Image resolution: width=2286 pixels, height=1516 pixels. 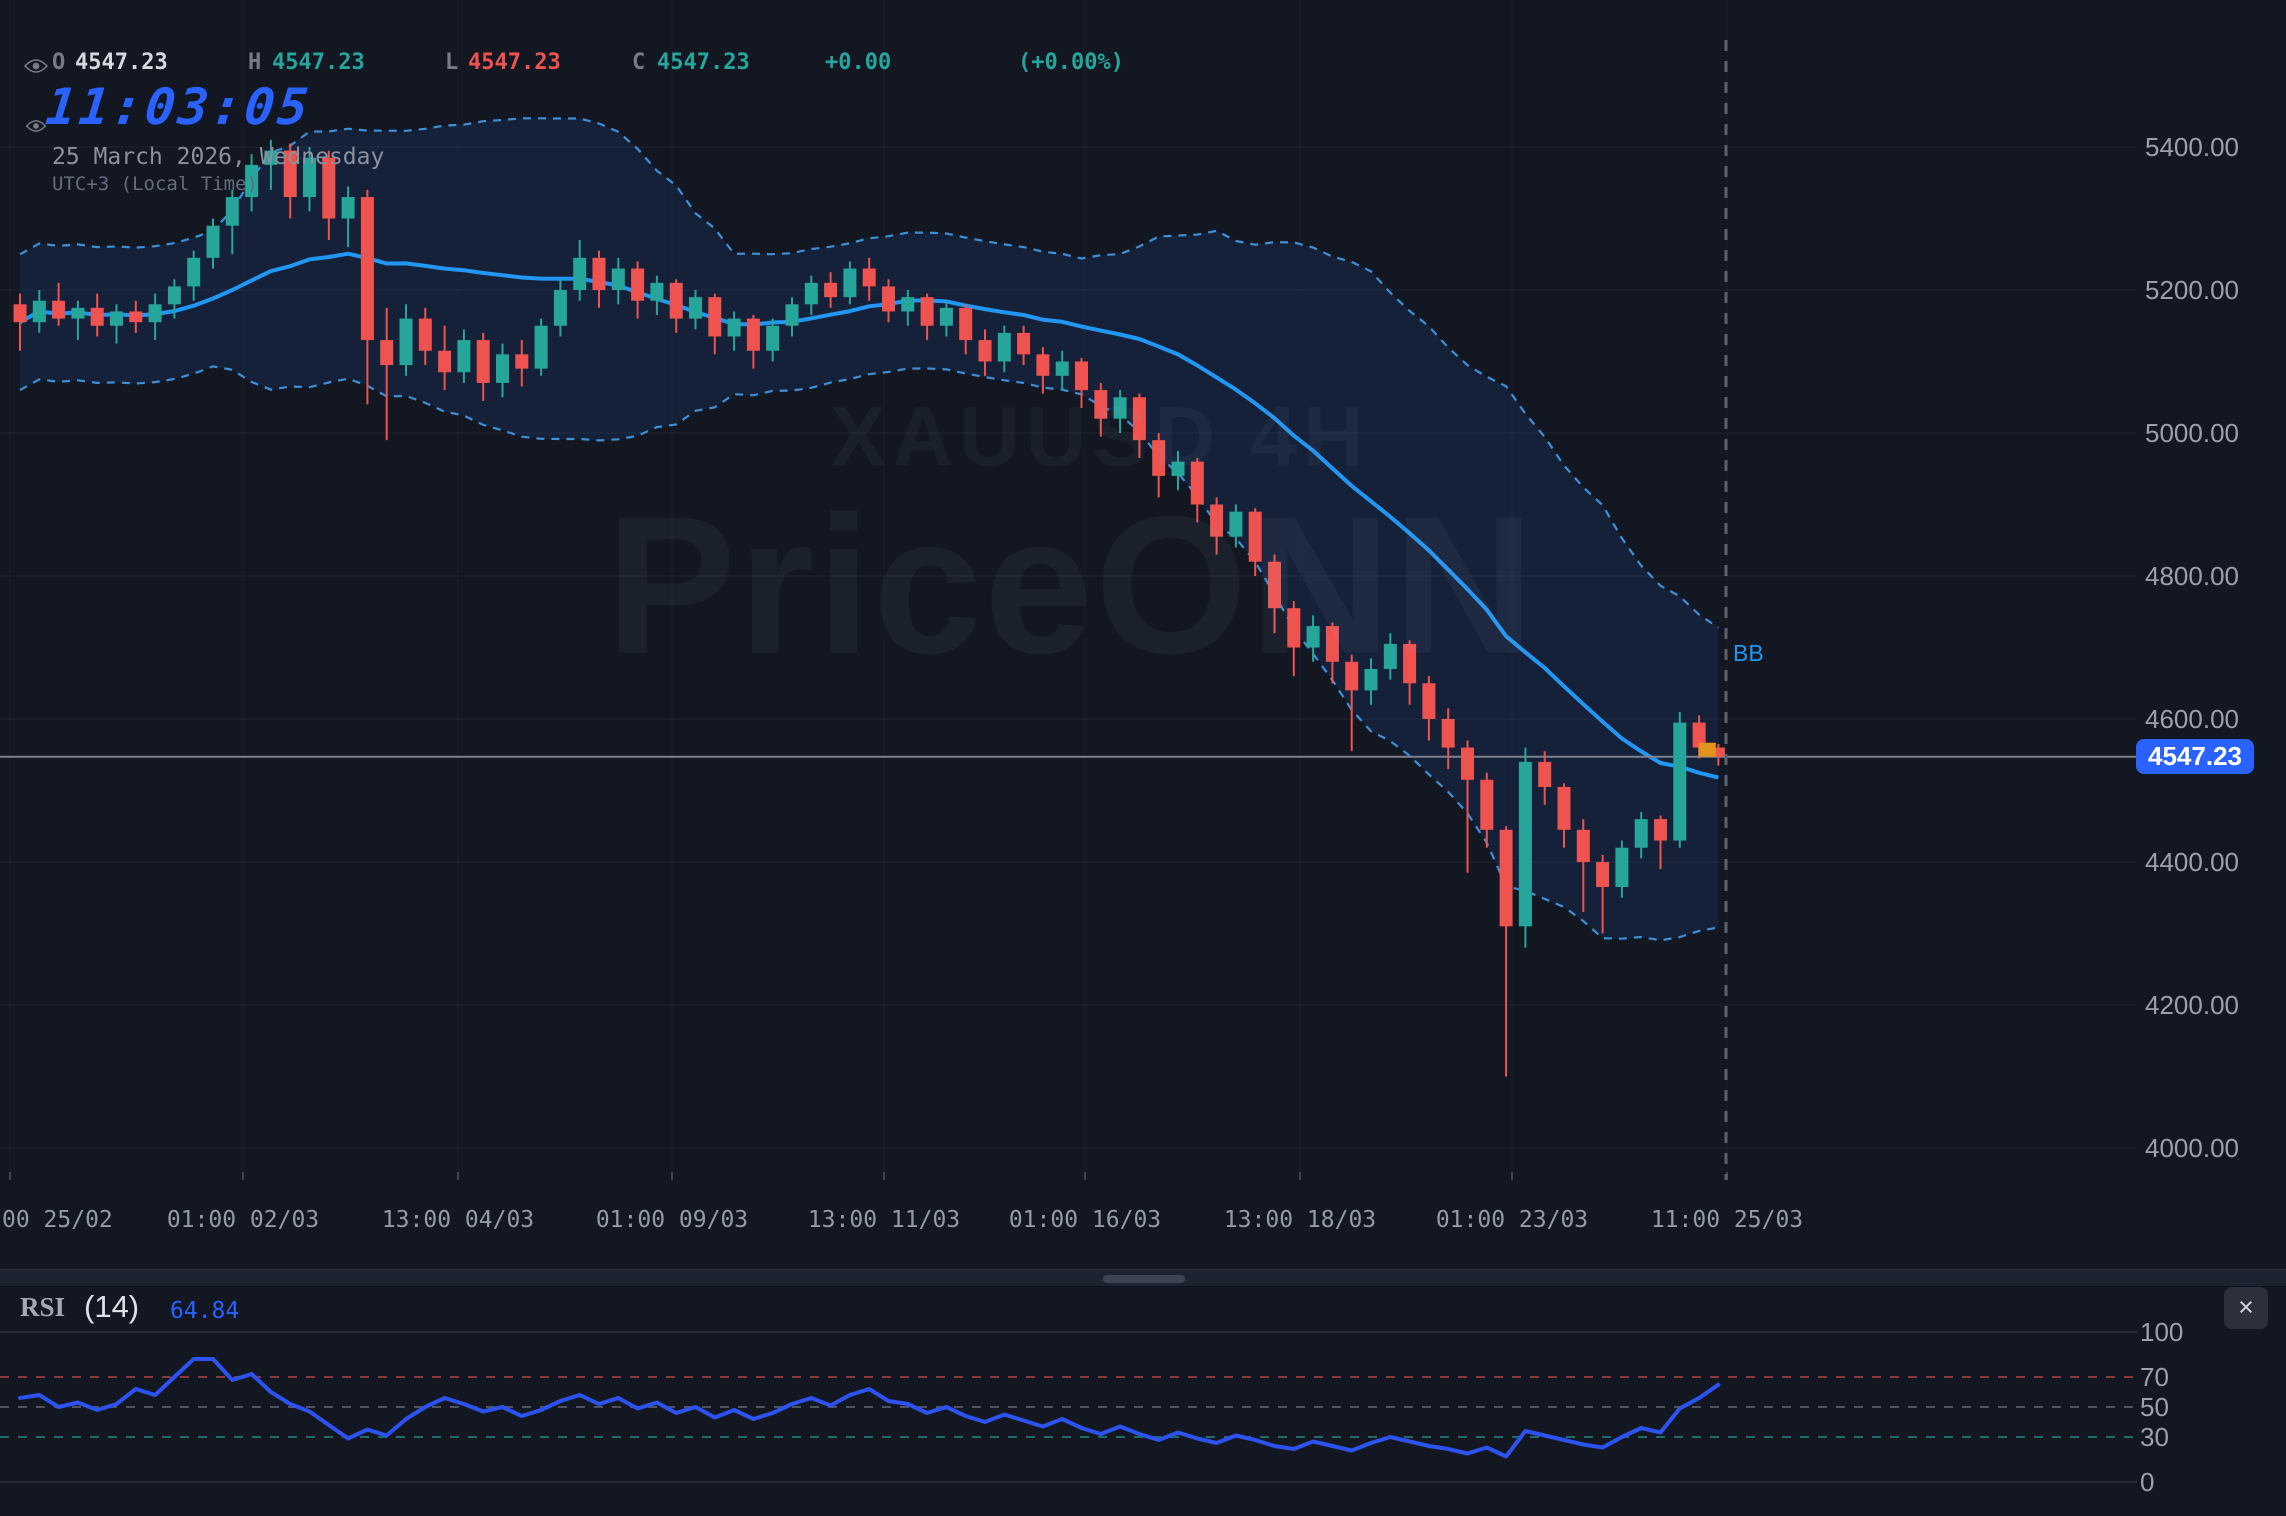 I want to click on time-axis-label: 13:00 04/03, so click(x=458, y=1220).